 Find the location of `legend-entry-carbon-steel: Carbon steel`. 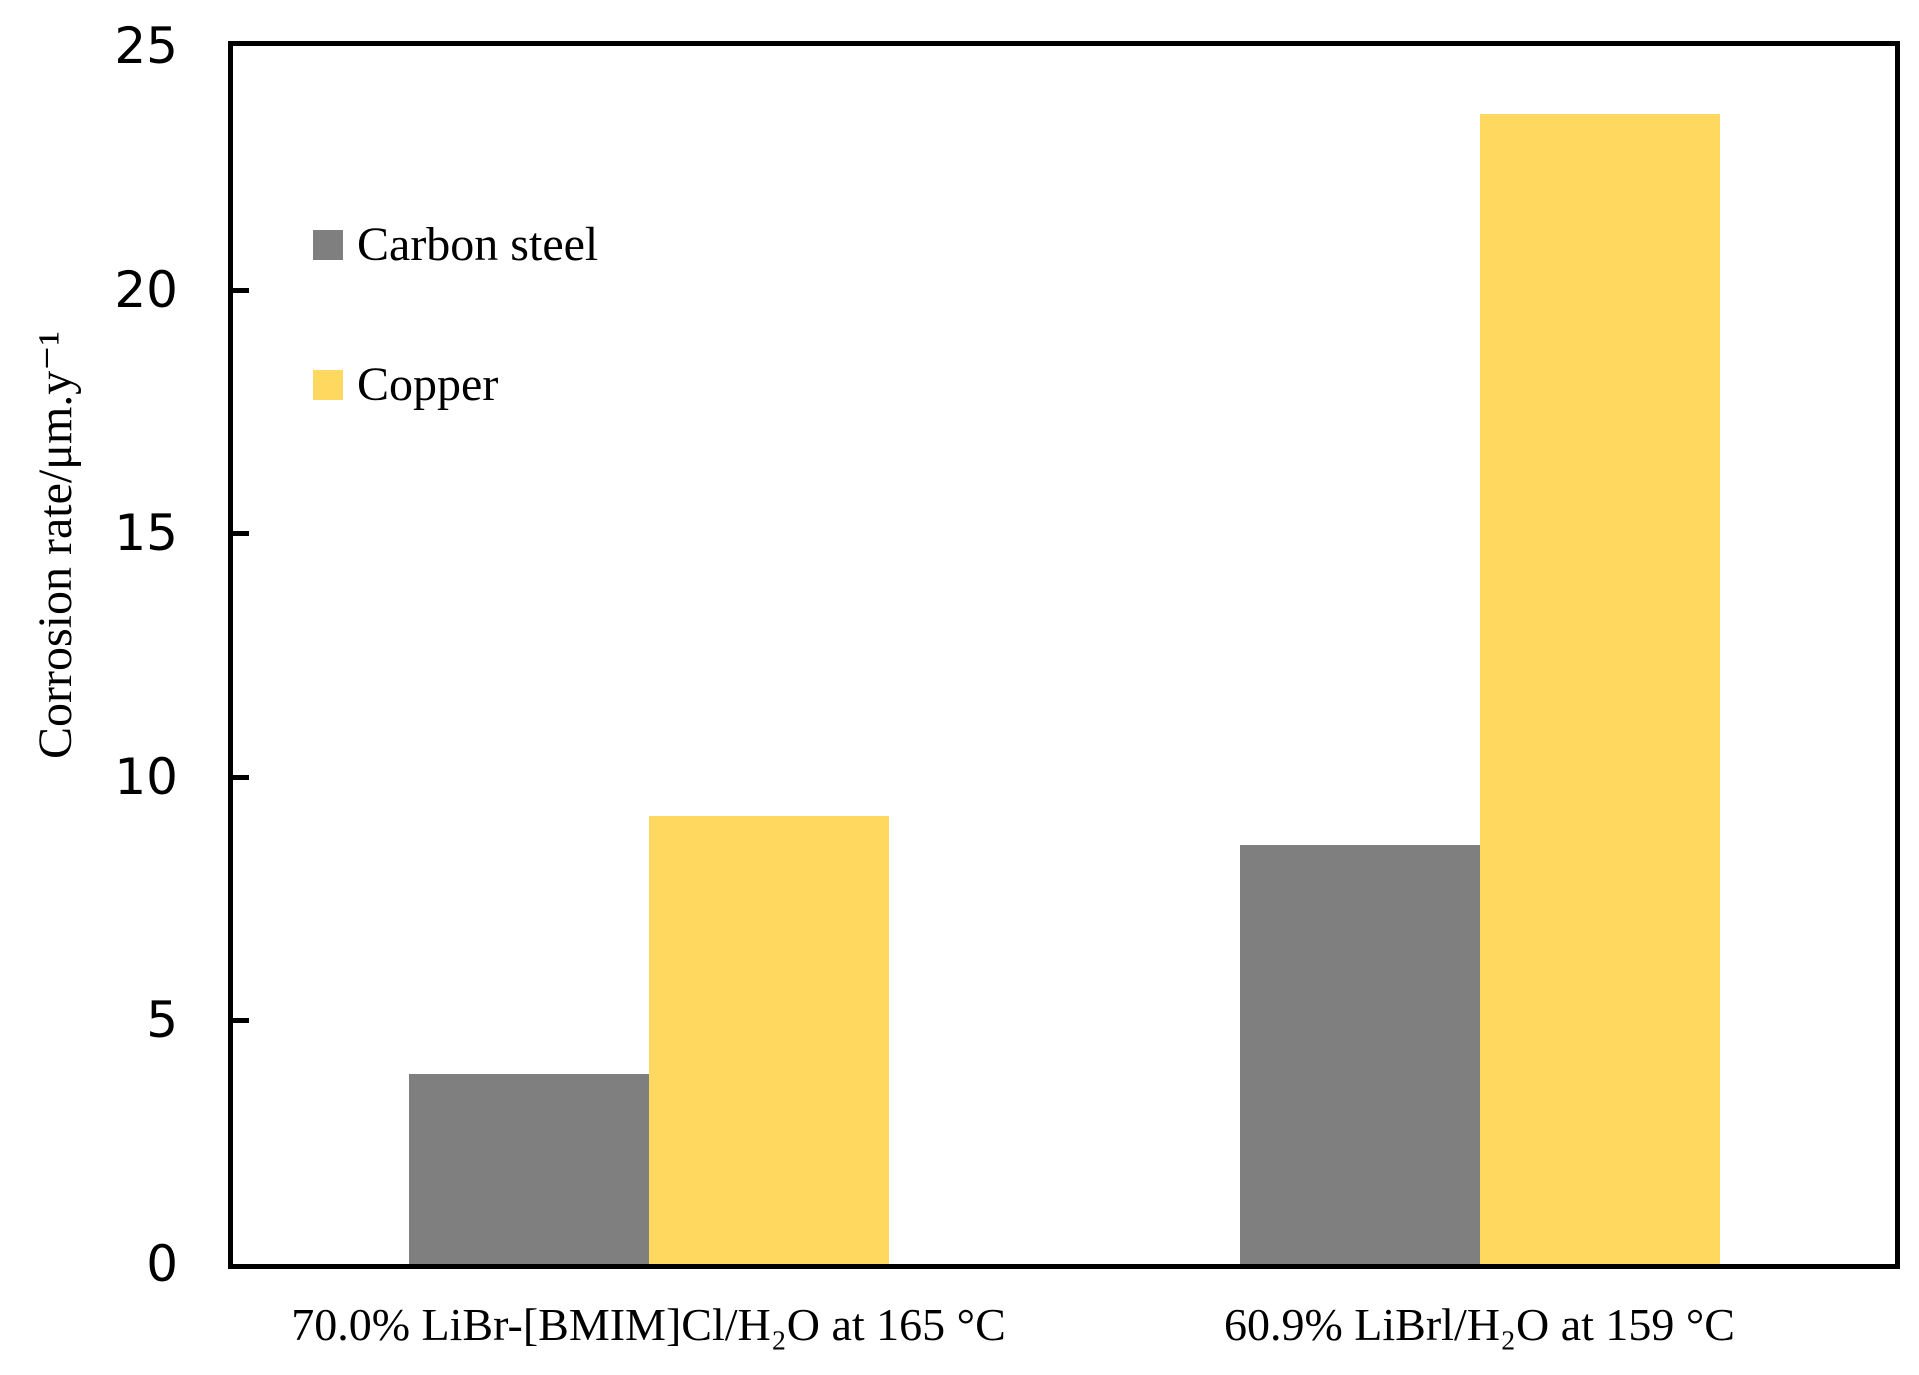

legend-entry-carbon-steel: Carbon steel is located at coordinates (455, 245).